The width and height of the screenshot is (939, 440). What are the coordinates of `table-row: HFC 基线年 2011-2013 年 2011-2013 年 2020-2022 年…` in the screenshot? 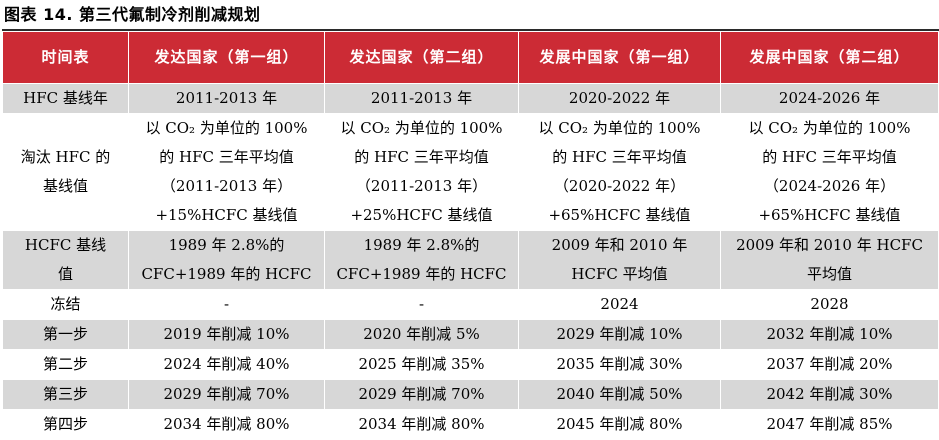 It's located at (470, 98).